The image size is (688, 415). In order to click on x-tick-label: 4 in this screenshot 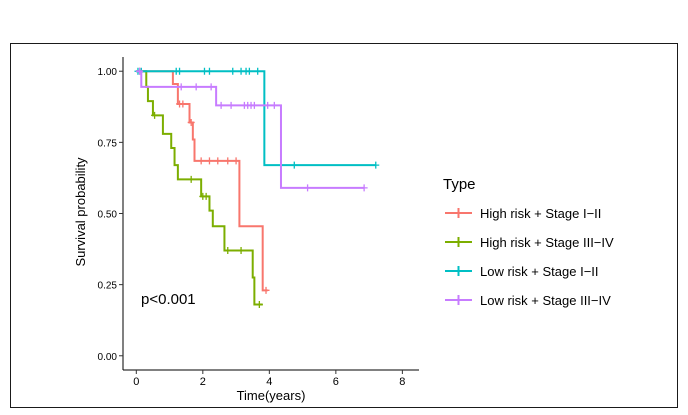, I will do `click(269, 382)`.